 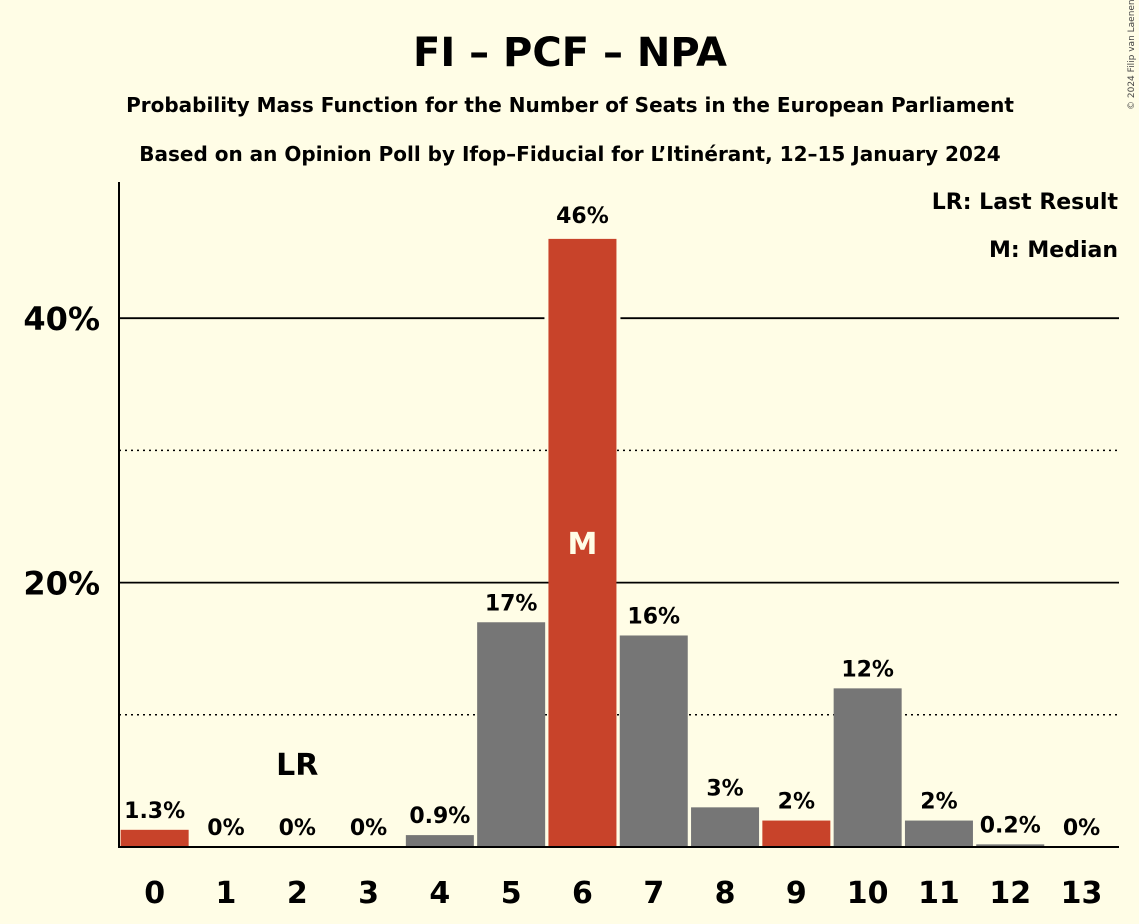 I want to click on data-label-12: 0.2%, so click(x=1010, y=825).